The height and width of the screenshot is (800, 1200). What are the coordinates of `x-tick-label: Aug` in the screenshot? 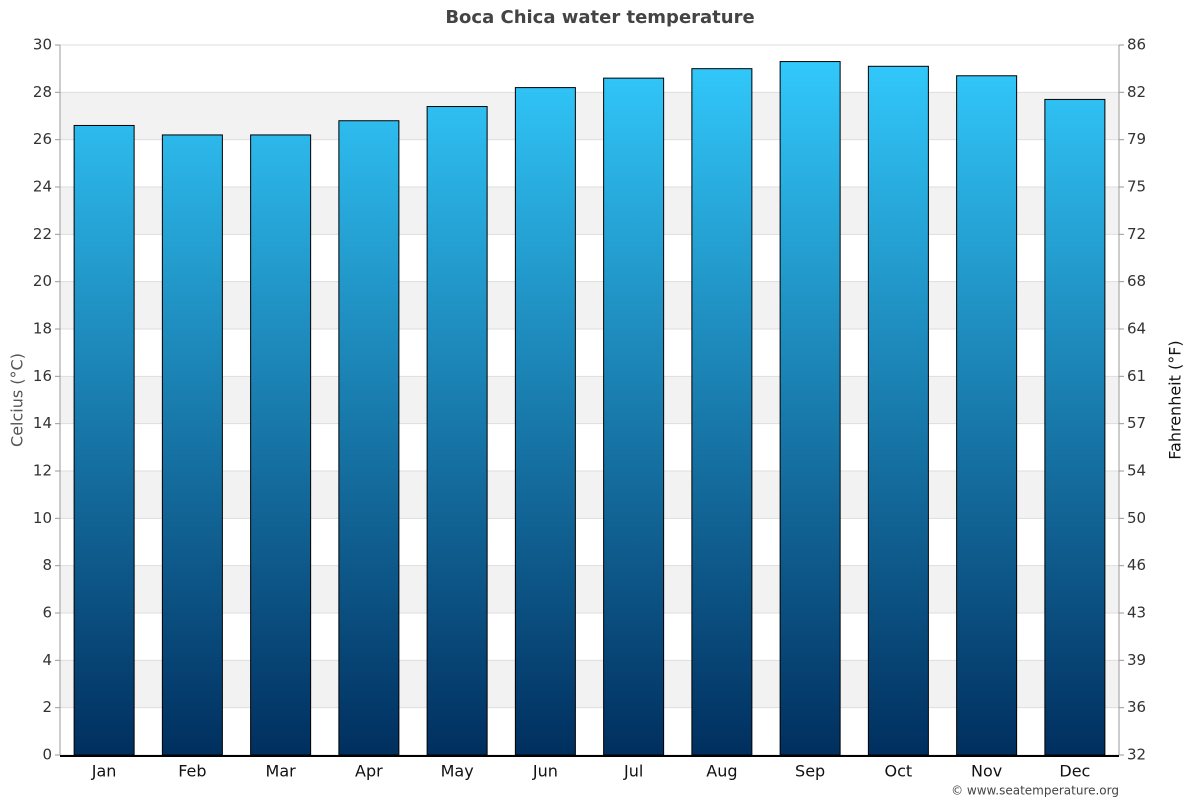 It's located at (721, 771).